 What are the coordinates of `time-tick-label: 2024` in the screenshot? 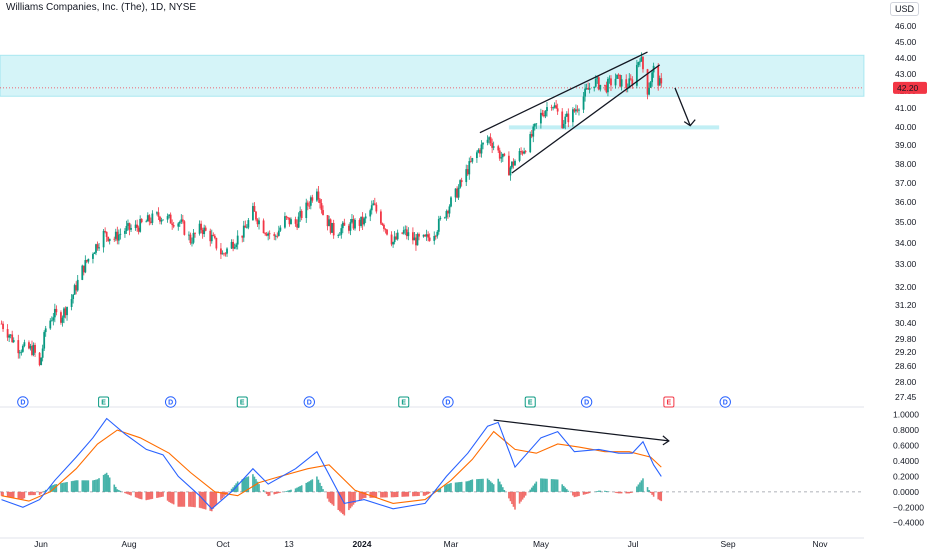 It's located at (362, 544).